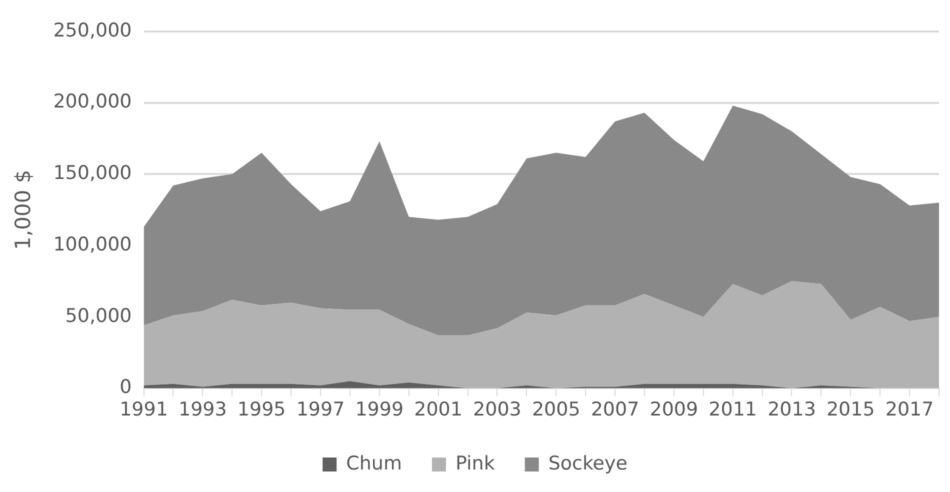  I want to click on y-tick-label: 0, so click(126, 387).